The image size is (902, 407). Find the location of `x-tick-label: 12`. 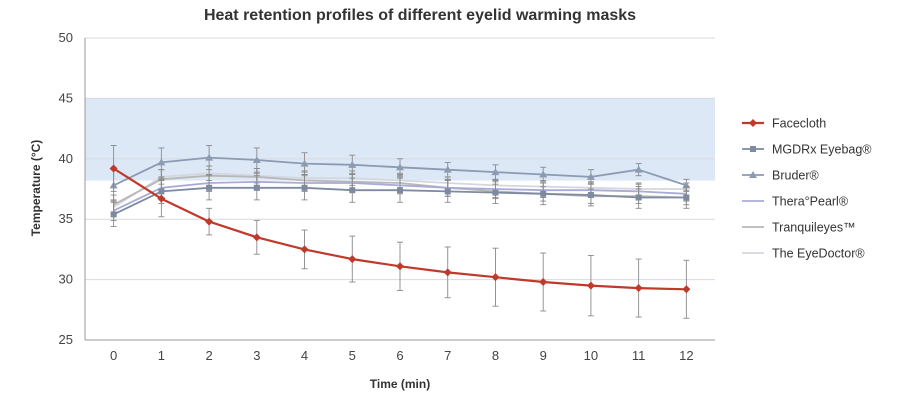

x-tick-label: 12 is located at coordinates (686, 355).